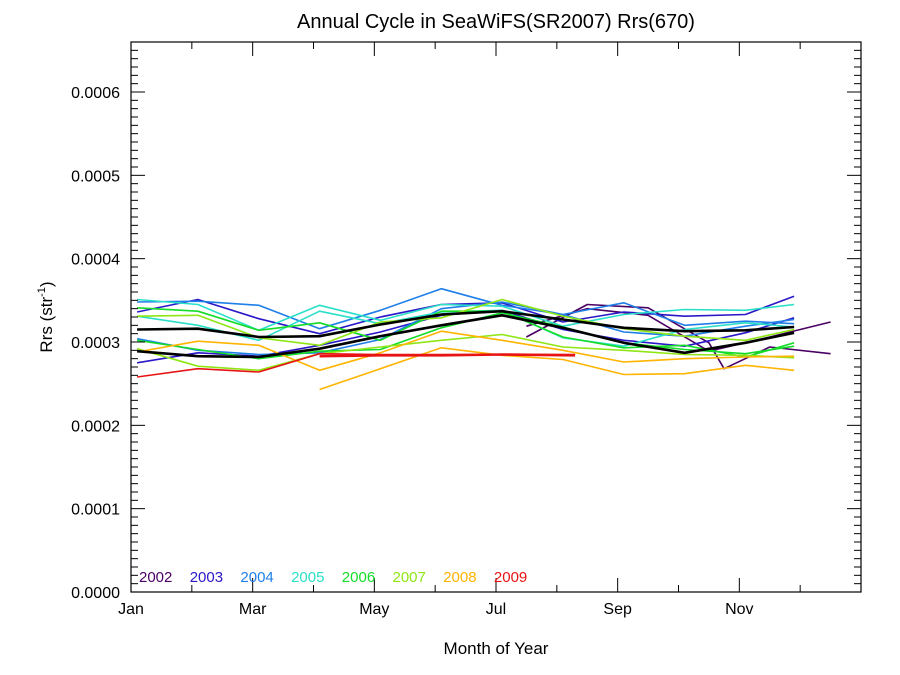  I want to click on y-tick-label: 0.0004, so click(95, 260).